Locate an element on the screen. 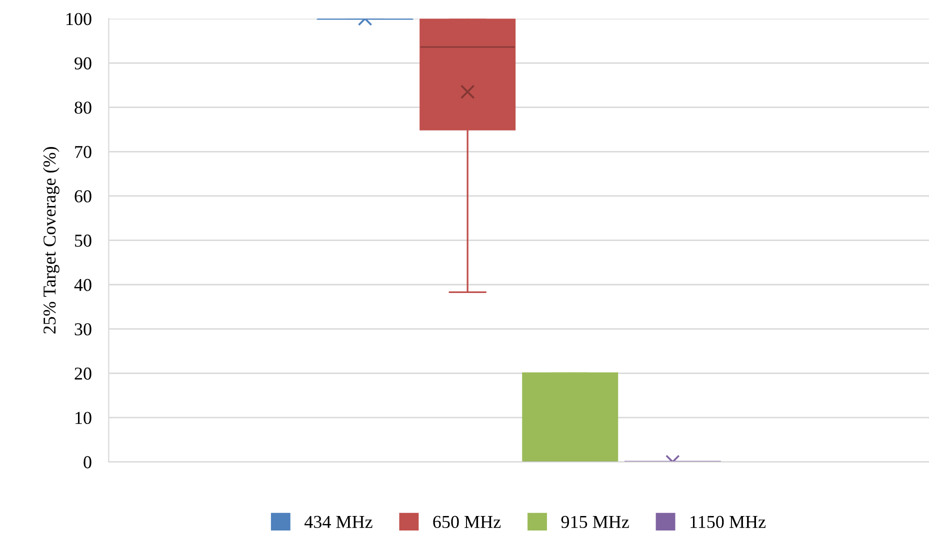 The image size is (929, 534). y-tick-label: 30 is located at coordinates (83, 329).